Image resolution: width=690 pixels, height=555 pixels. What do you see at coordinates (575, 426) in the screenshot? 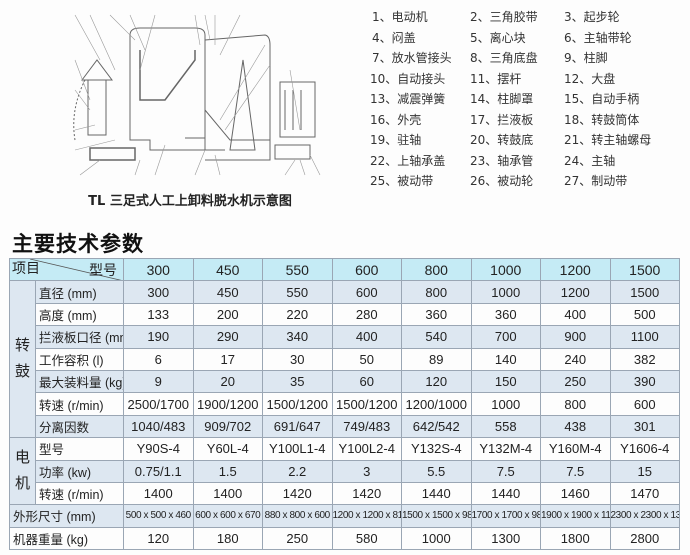
I see `cell-value: 438` at bounding box center [575, 426].